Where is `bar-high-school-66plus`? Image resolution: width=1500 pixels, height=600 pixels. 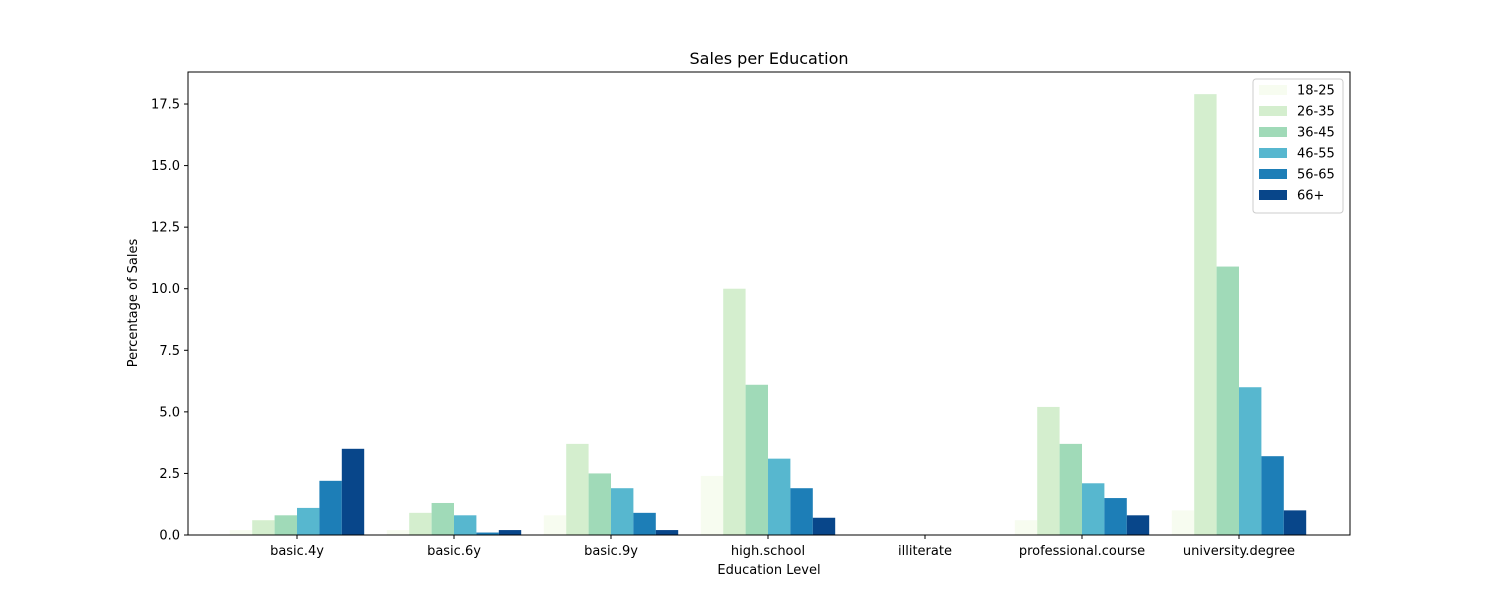
bar-high-school-66plus is located at coordinates (824, 526).